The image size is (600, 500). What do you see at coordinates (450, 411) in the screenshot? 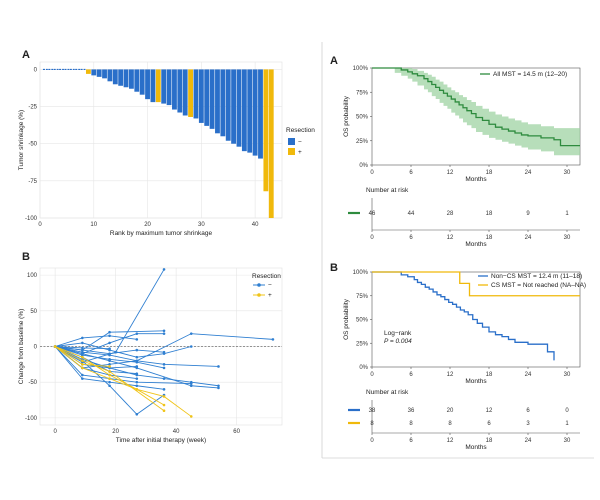
I see `risk-count: 20` at bounding box center [450, 411].